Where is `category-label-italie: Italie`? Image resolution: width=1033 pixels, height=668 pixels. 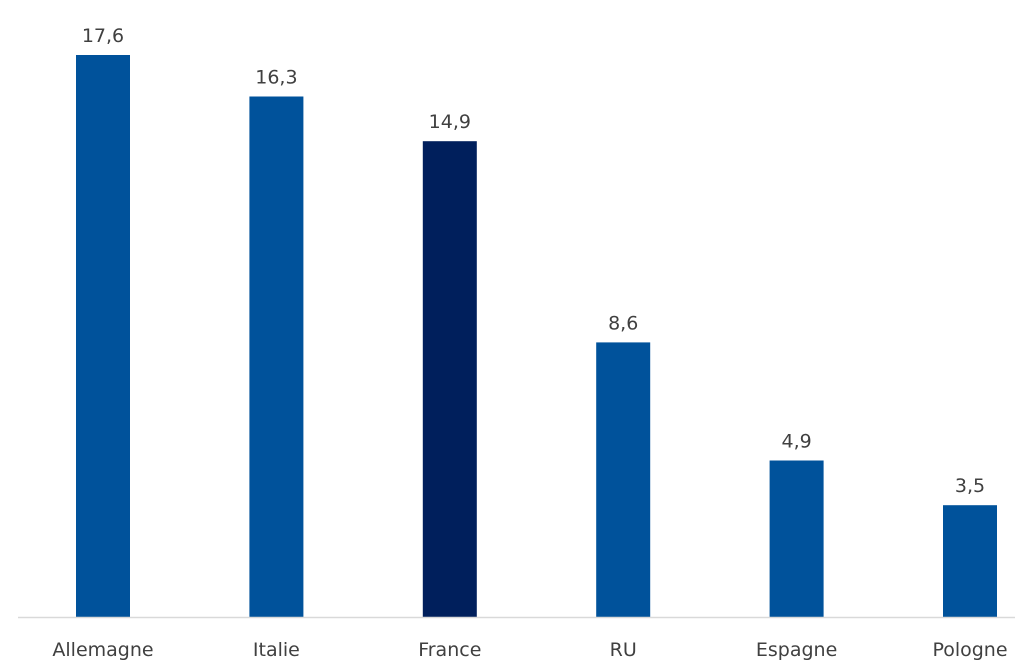
category-label-italie: Italie is located at coordinates (276, 650).